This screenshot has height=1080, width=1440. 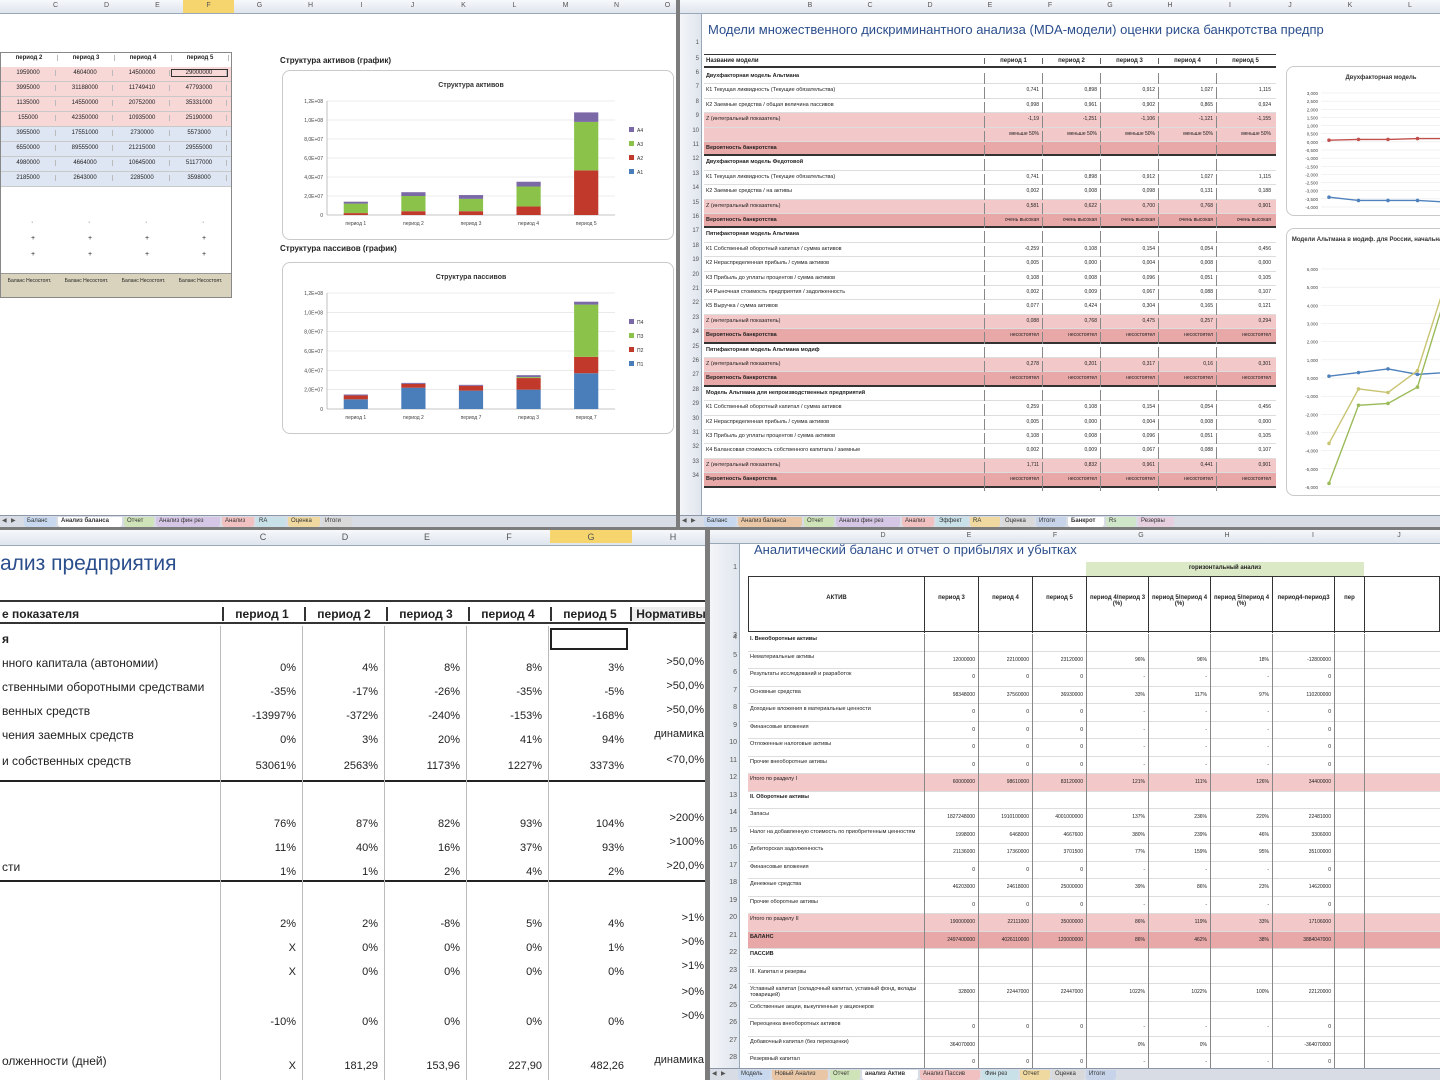 What do you see at coordinates (1129, 267) in the screenshot?
I see `table-cell: 0,004` at bounding box center [1129, 267].